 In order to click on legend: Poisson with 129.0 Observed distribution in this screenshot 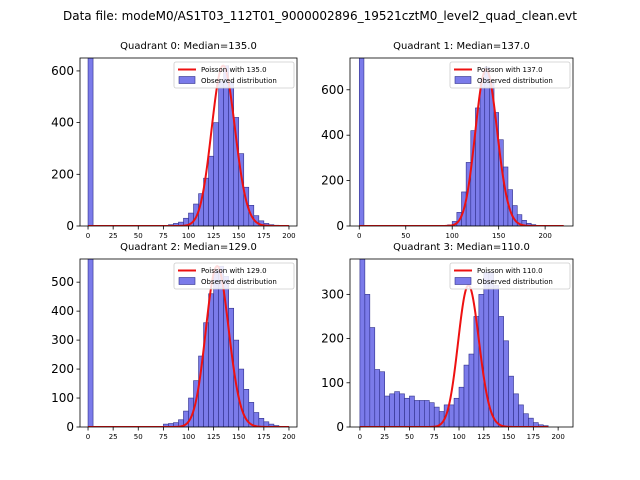, I will do `click(234, 276)`.